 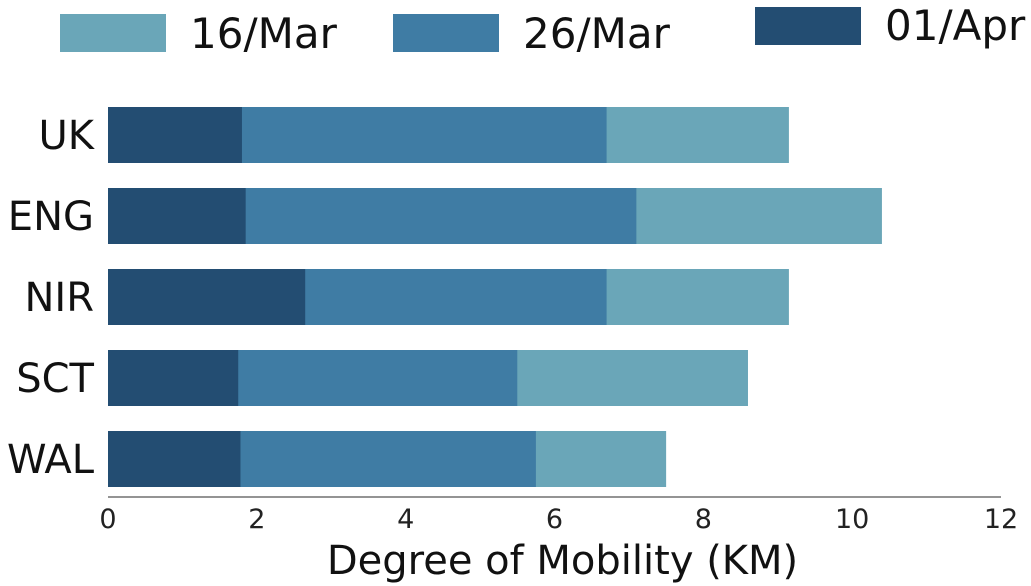 What do you see at coordinates (174, 459) in the screenshot?
I see `bar-wal-01-apr` at bounding box center [174, 459].